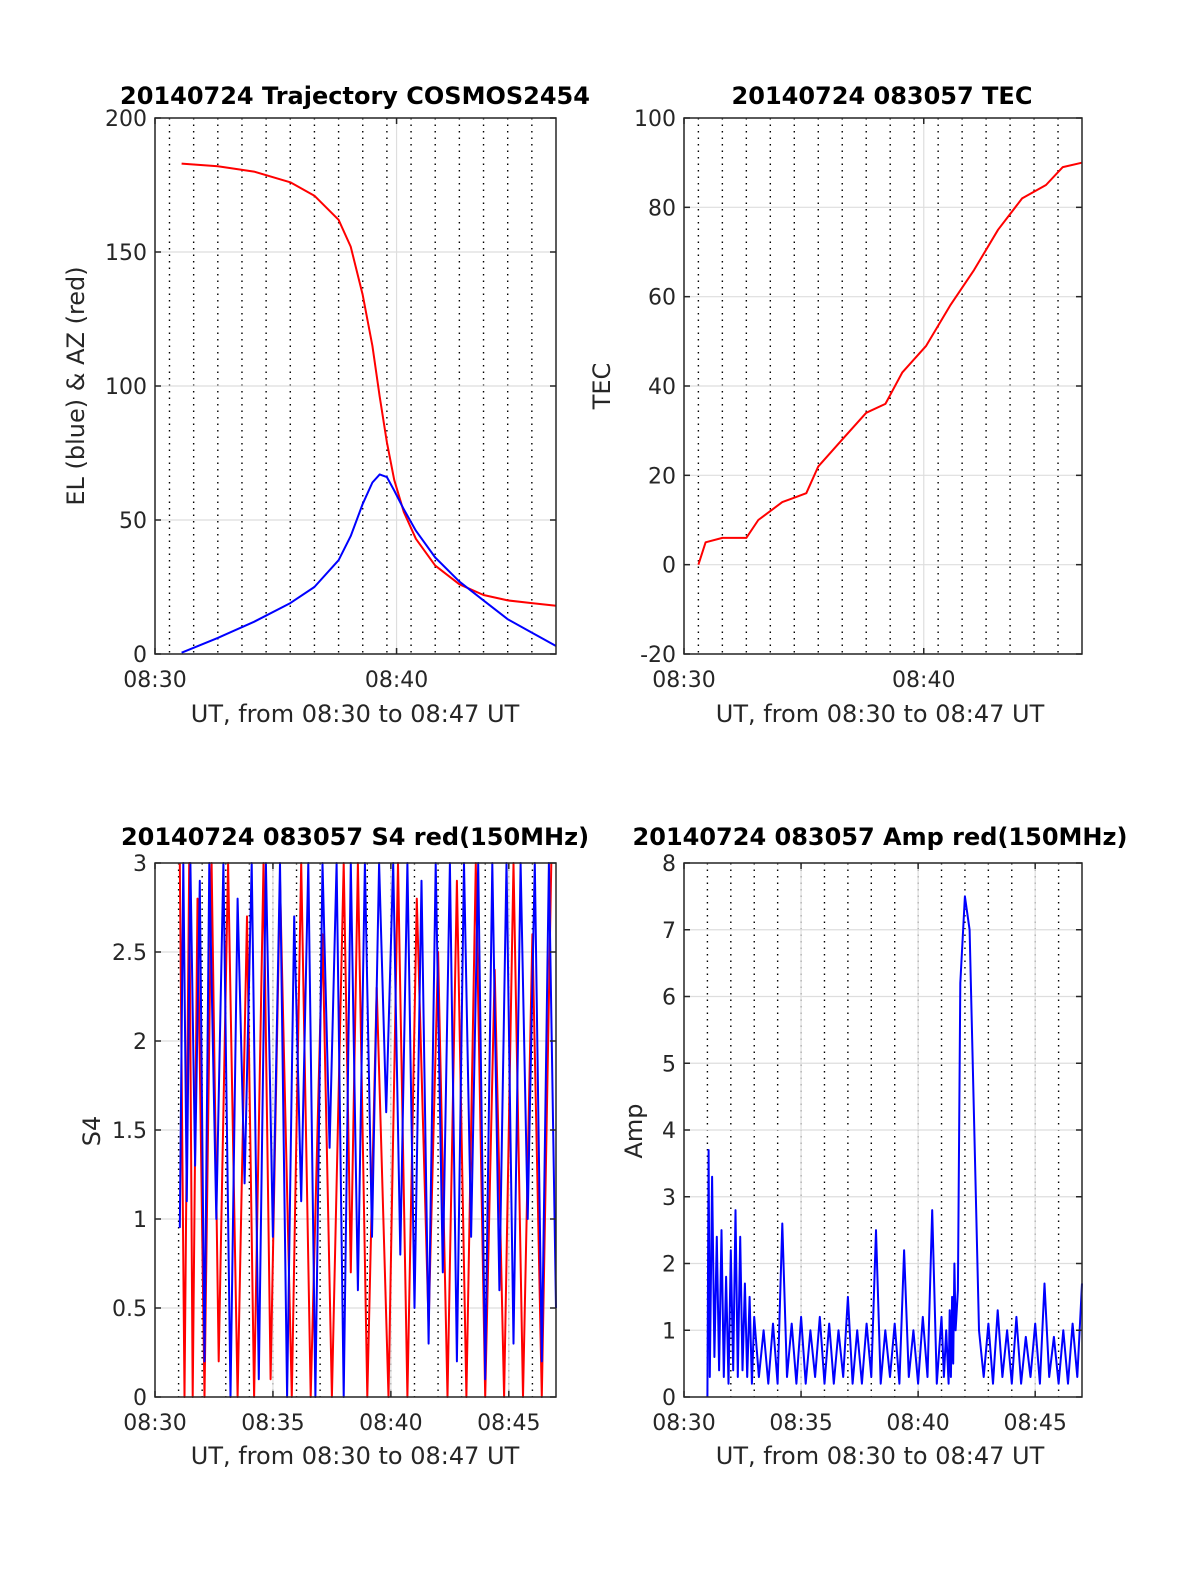 The height and width of the screenshot is (1575, 1200). Describe the element at coordinates (662, 208) in the screenshot. I see `y-tick-label: 80` at that location.